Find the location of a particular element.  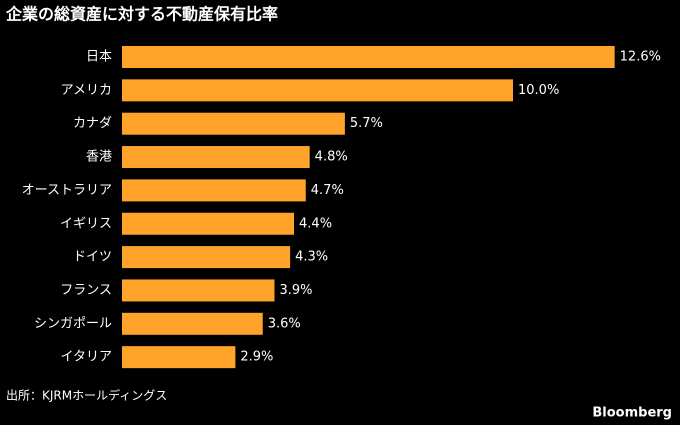

value-label: 4.7% is located at coordinates (327, 190).